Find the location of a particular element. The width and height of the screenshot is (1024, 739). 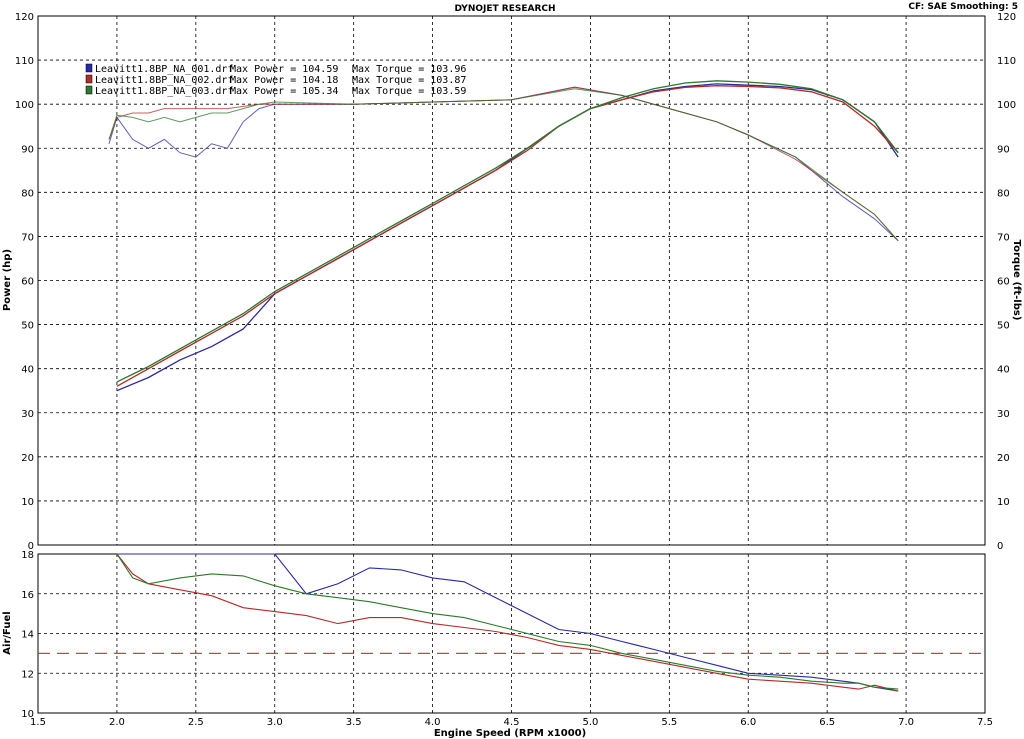

torque-tick-label: 110 is located at coordinates (1006, 61).